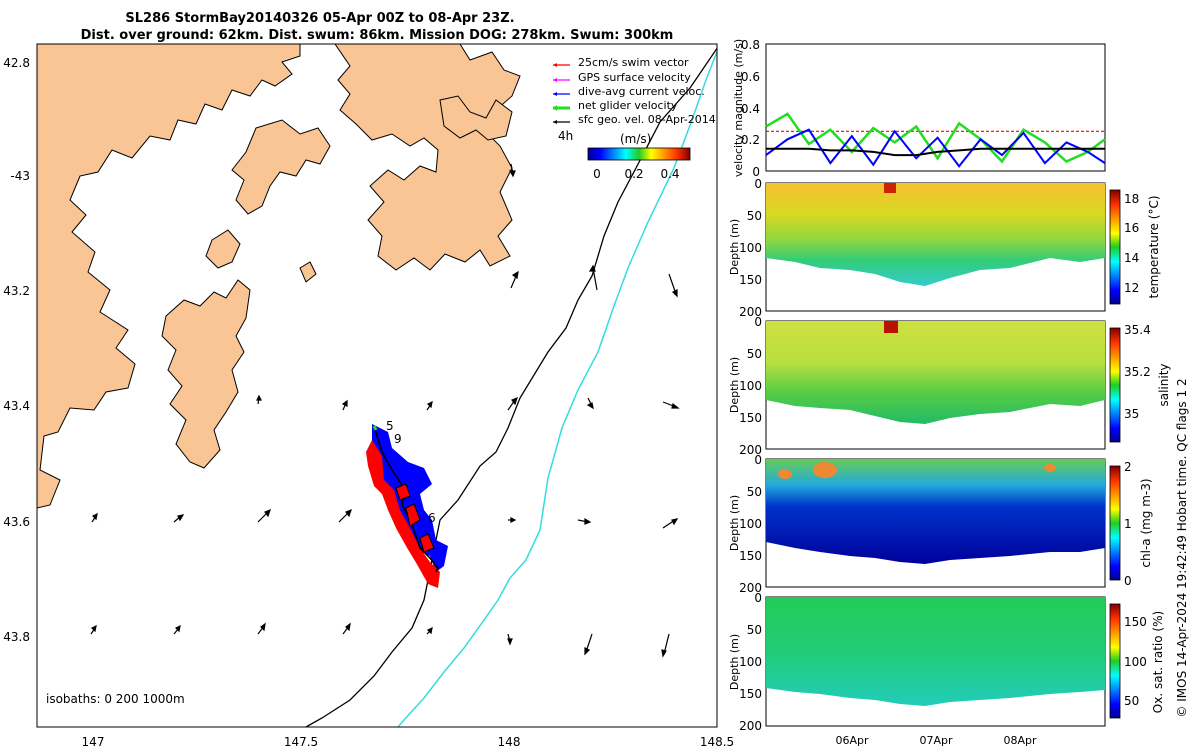 The height and width of the screenshot is (750, 1200). Describe the element at coordinates (115, 699) in the screenshot. I see `isobaths-label: isobaths: 0 200 1000m` at that location.